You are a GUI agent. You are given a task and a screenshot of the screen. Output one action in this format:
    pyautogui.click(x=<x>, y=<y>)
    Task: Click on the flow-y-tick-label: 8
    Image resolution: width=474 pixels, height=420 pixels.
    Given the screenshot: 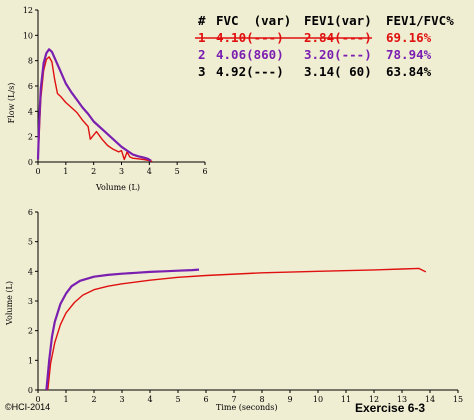 What is the action you would take?
    pyautogui.click(x=30, y=61)
    